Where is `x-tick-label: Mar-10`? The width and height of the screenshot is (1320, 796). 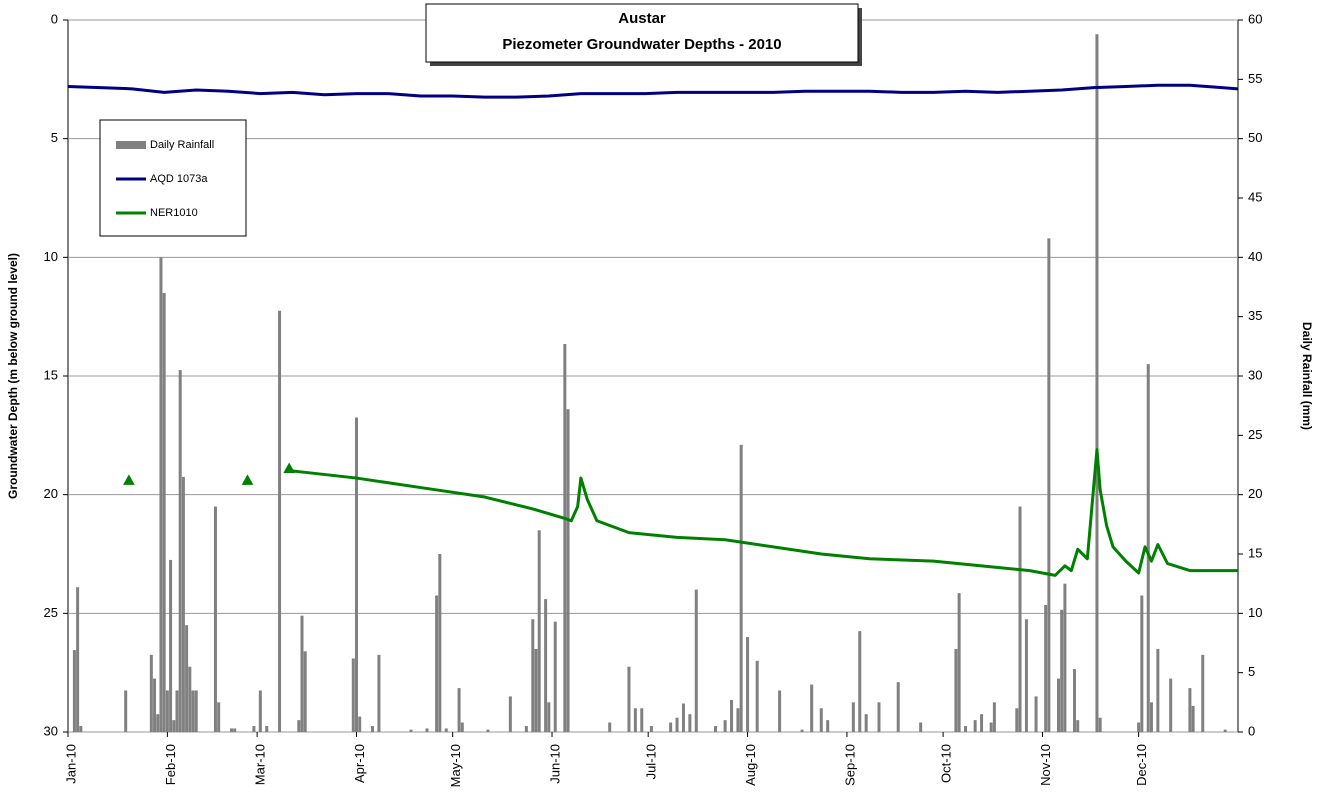 x-tick-label: Mar-10 is located at coordinates (260, 764).